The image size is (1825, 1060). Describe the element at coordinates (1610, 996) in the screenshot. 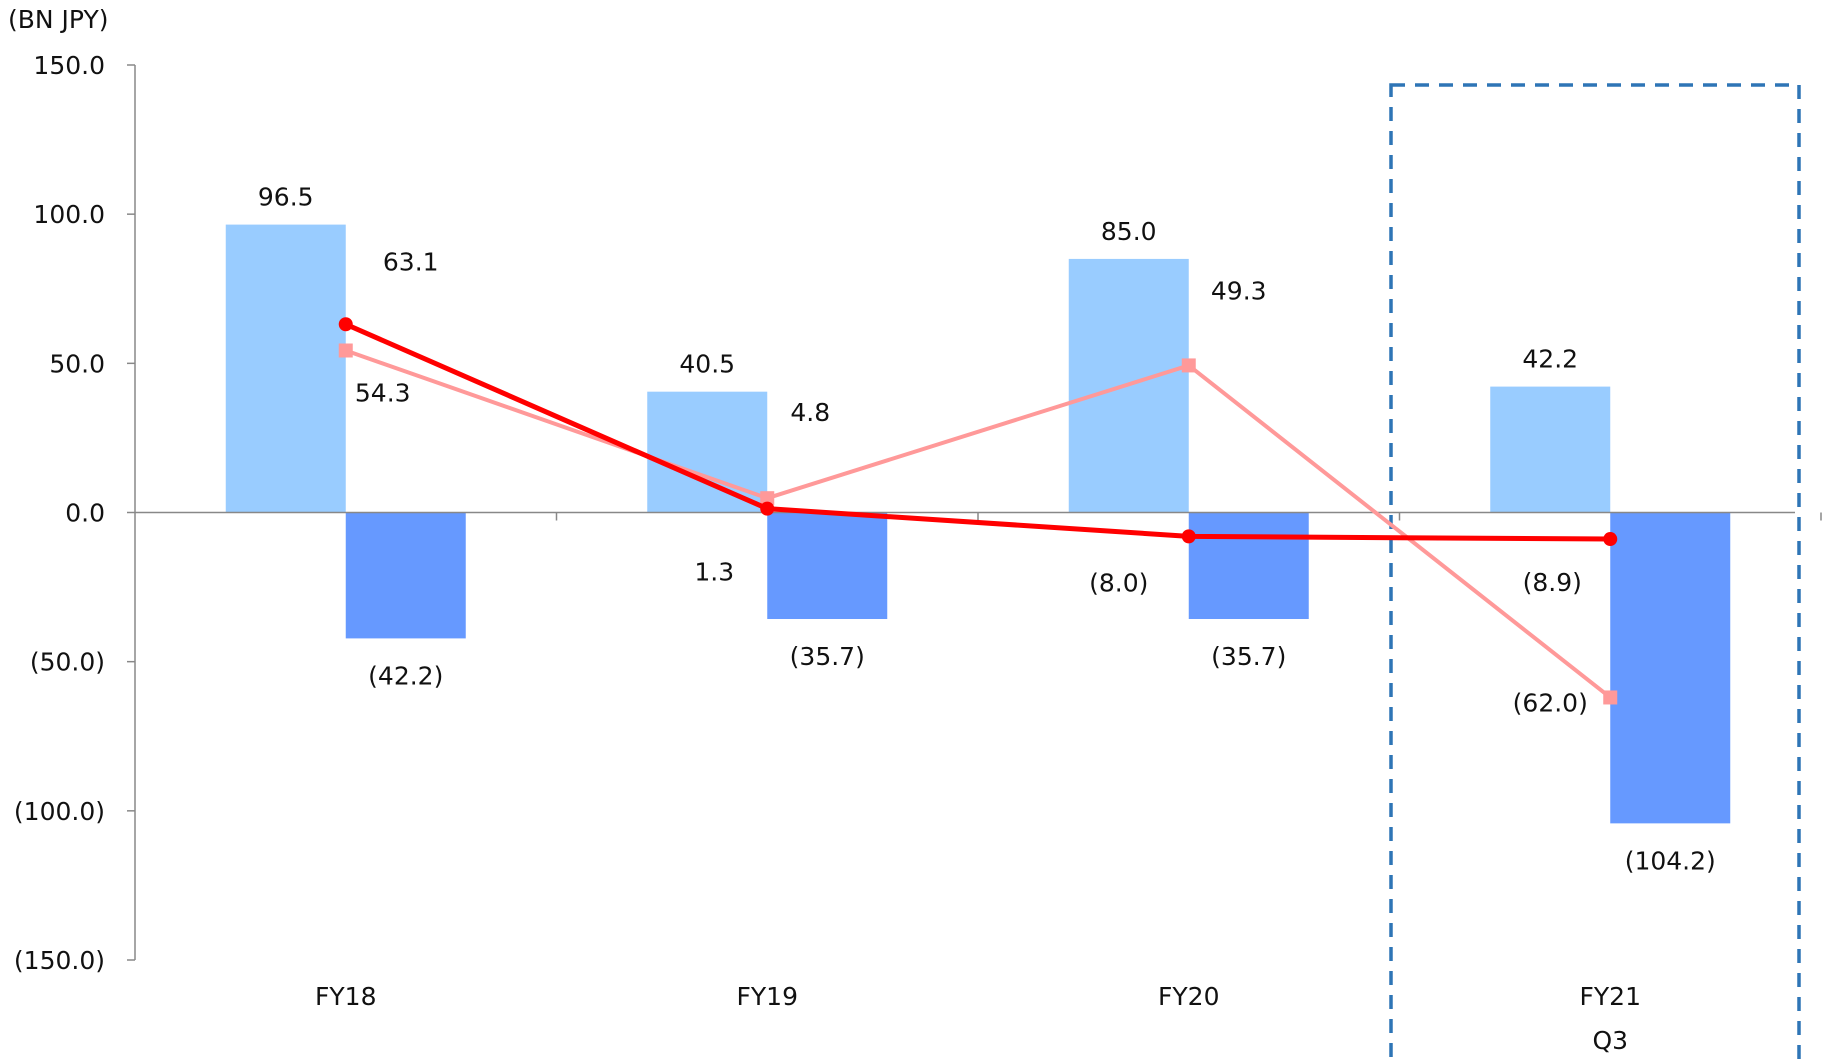

I see `x-tick-label: FY21` at that location.